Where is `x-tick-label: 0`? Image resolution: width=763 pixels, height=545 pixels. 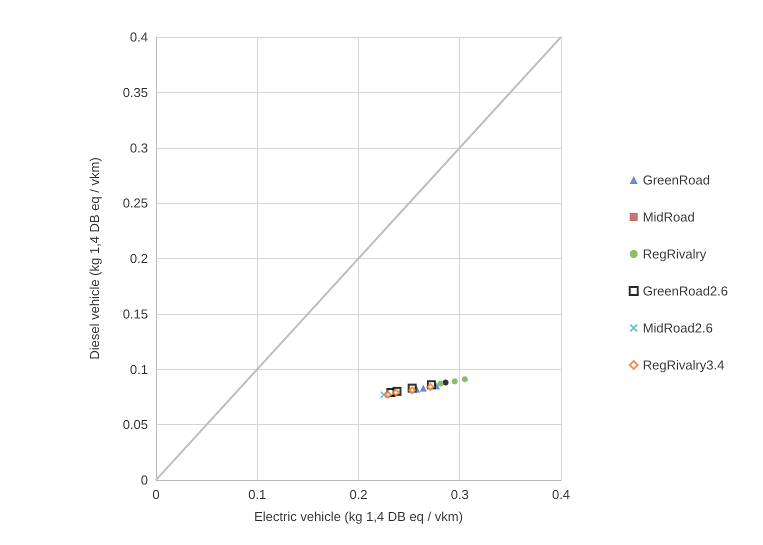
x-tick-label: 0 is located at coordinates (156, 494).